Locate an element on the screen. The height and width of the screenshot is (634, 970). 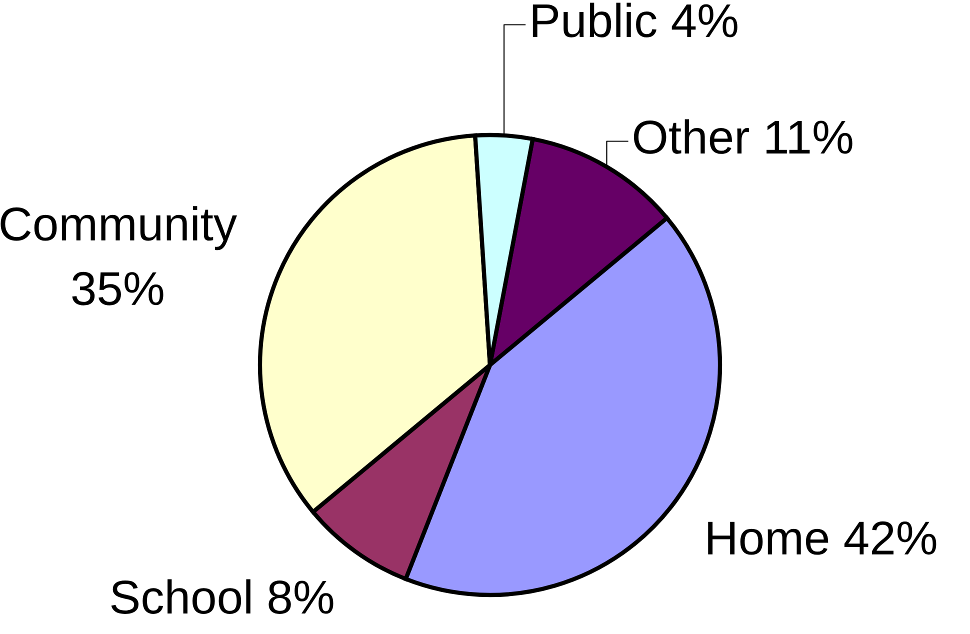
slice-label: Public 4% is located at coordinates (635, 20).